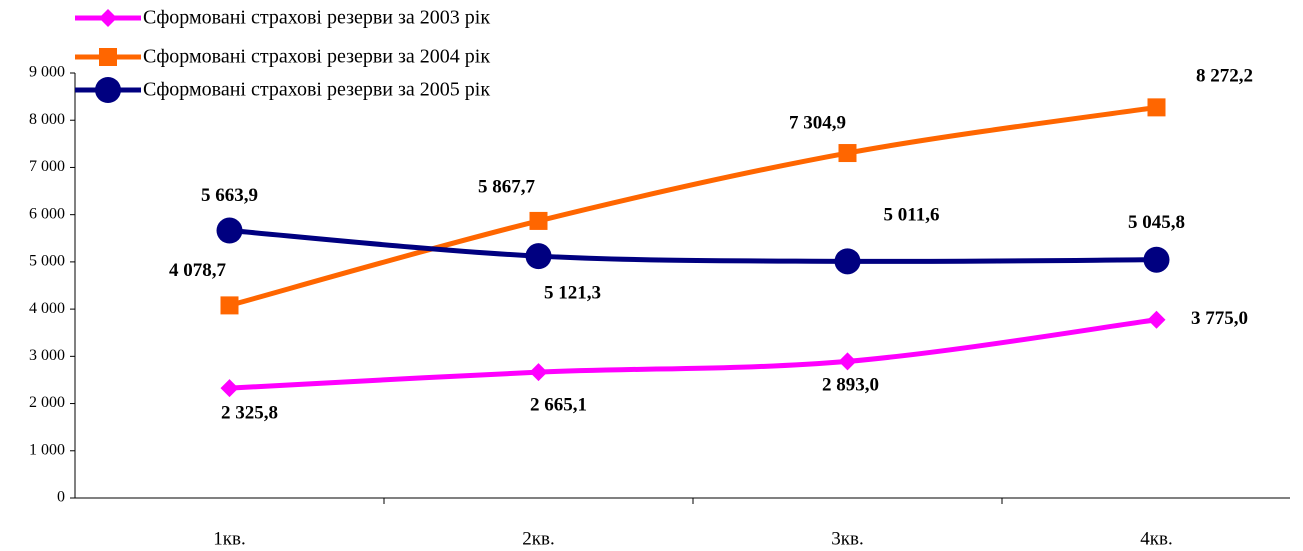 The height and width of the screenshot is (551, 1303). Describe the element at coordinates (316, 18) in the screenshot. I see `legend-label: Сформовані страхові резерви за 2003 рік` at that location.